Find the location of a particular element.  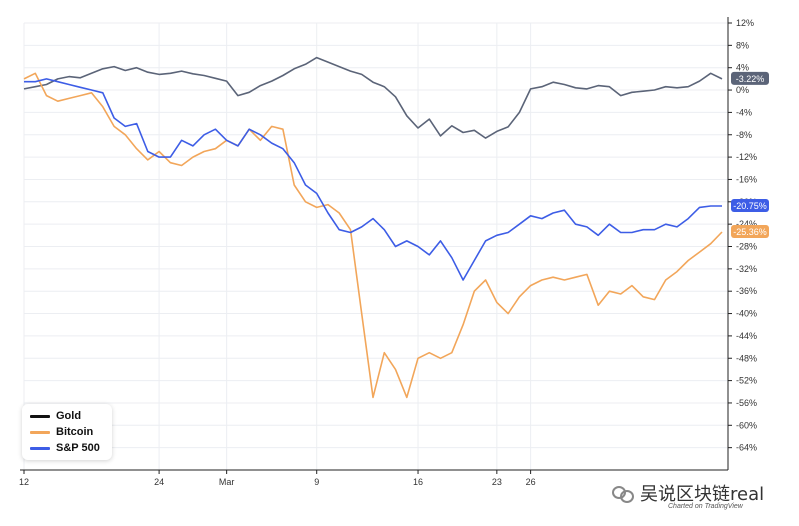

last-value-tag-text: -3.22% is located at coordinates (750, 79).